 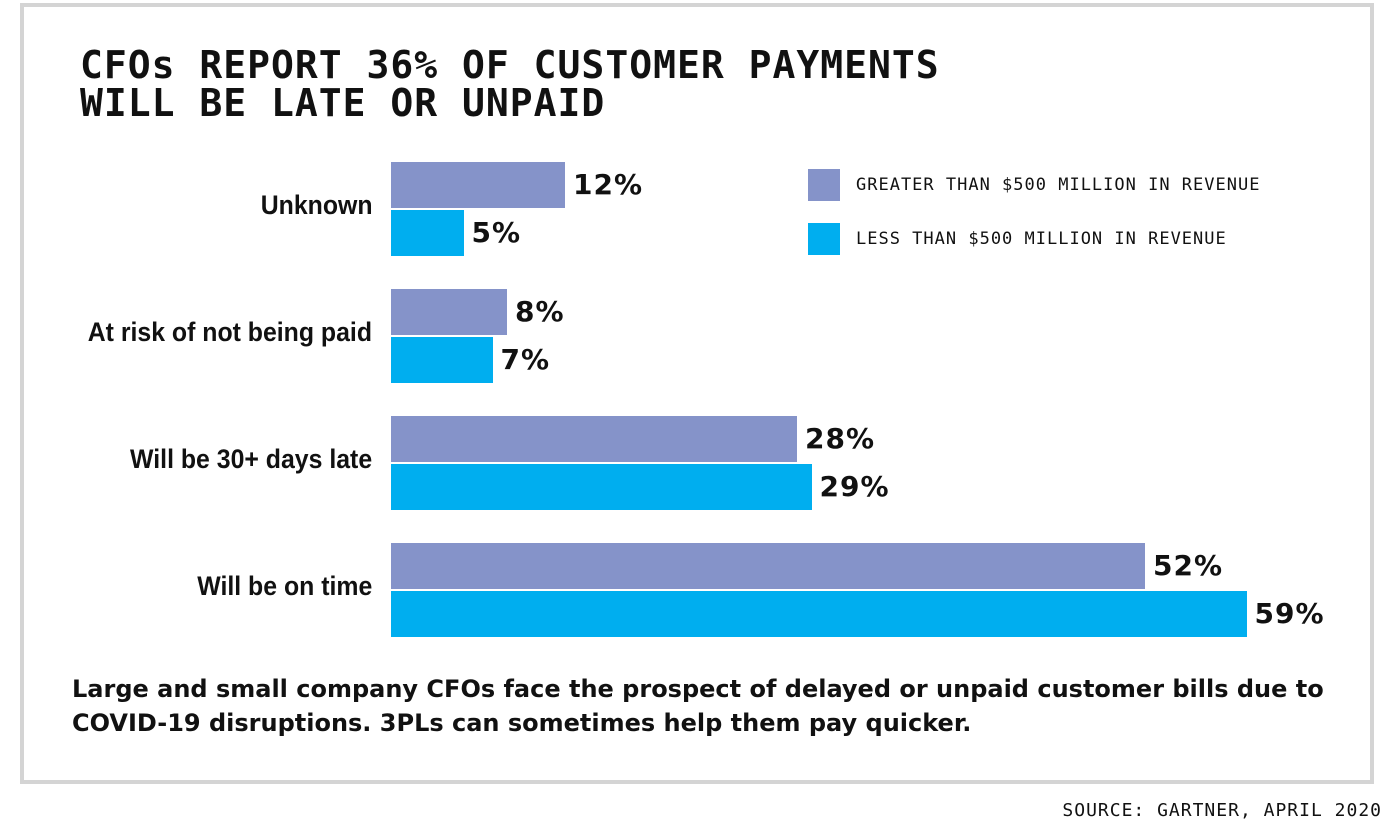 I want to click on legend-swatch-small, so click(x=824, y=239).